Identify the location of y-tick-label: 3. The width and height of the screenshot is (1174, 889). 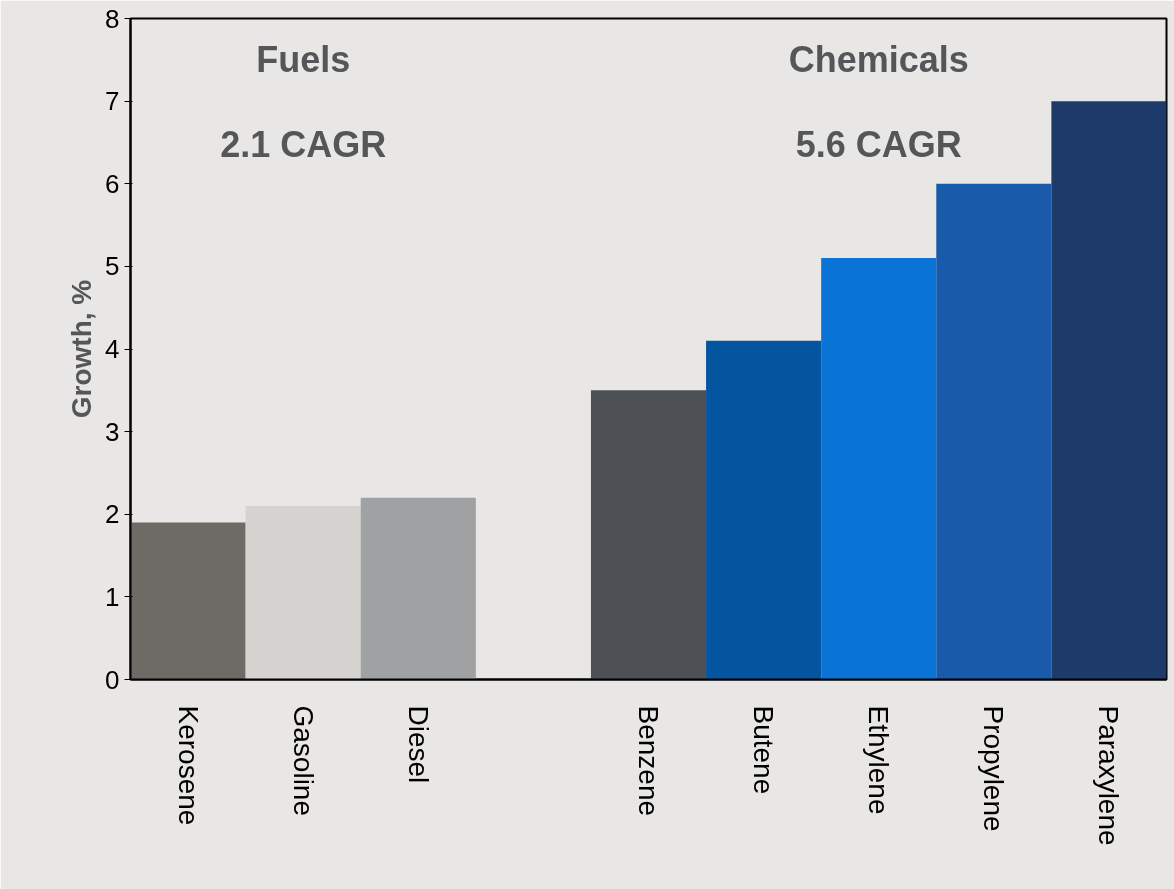
(112, 431).